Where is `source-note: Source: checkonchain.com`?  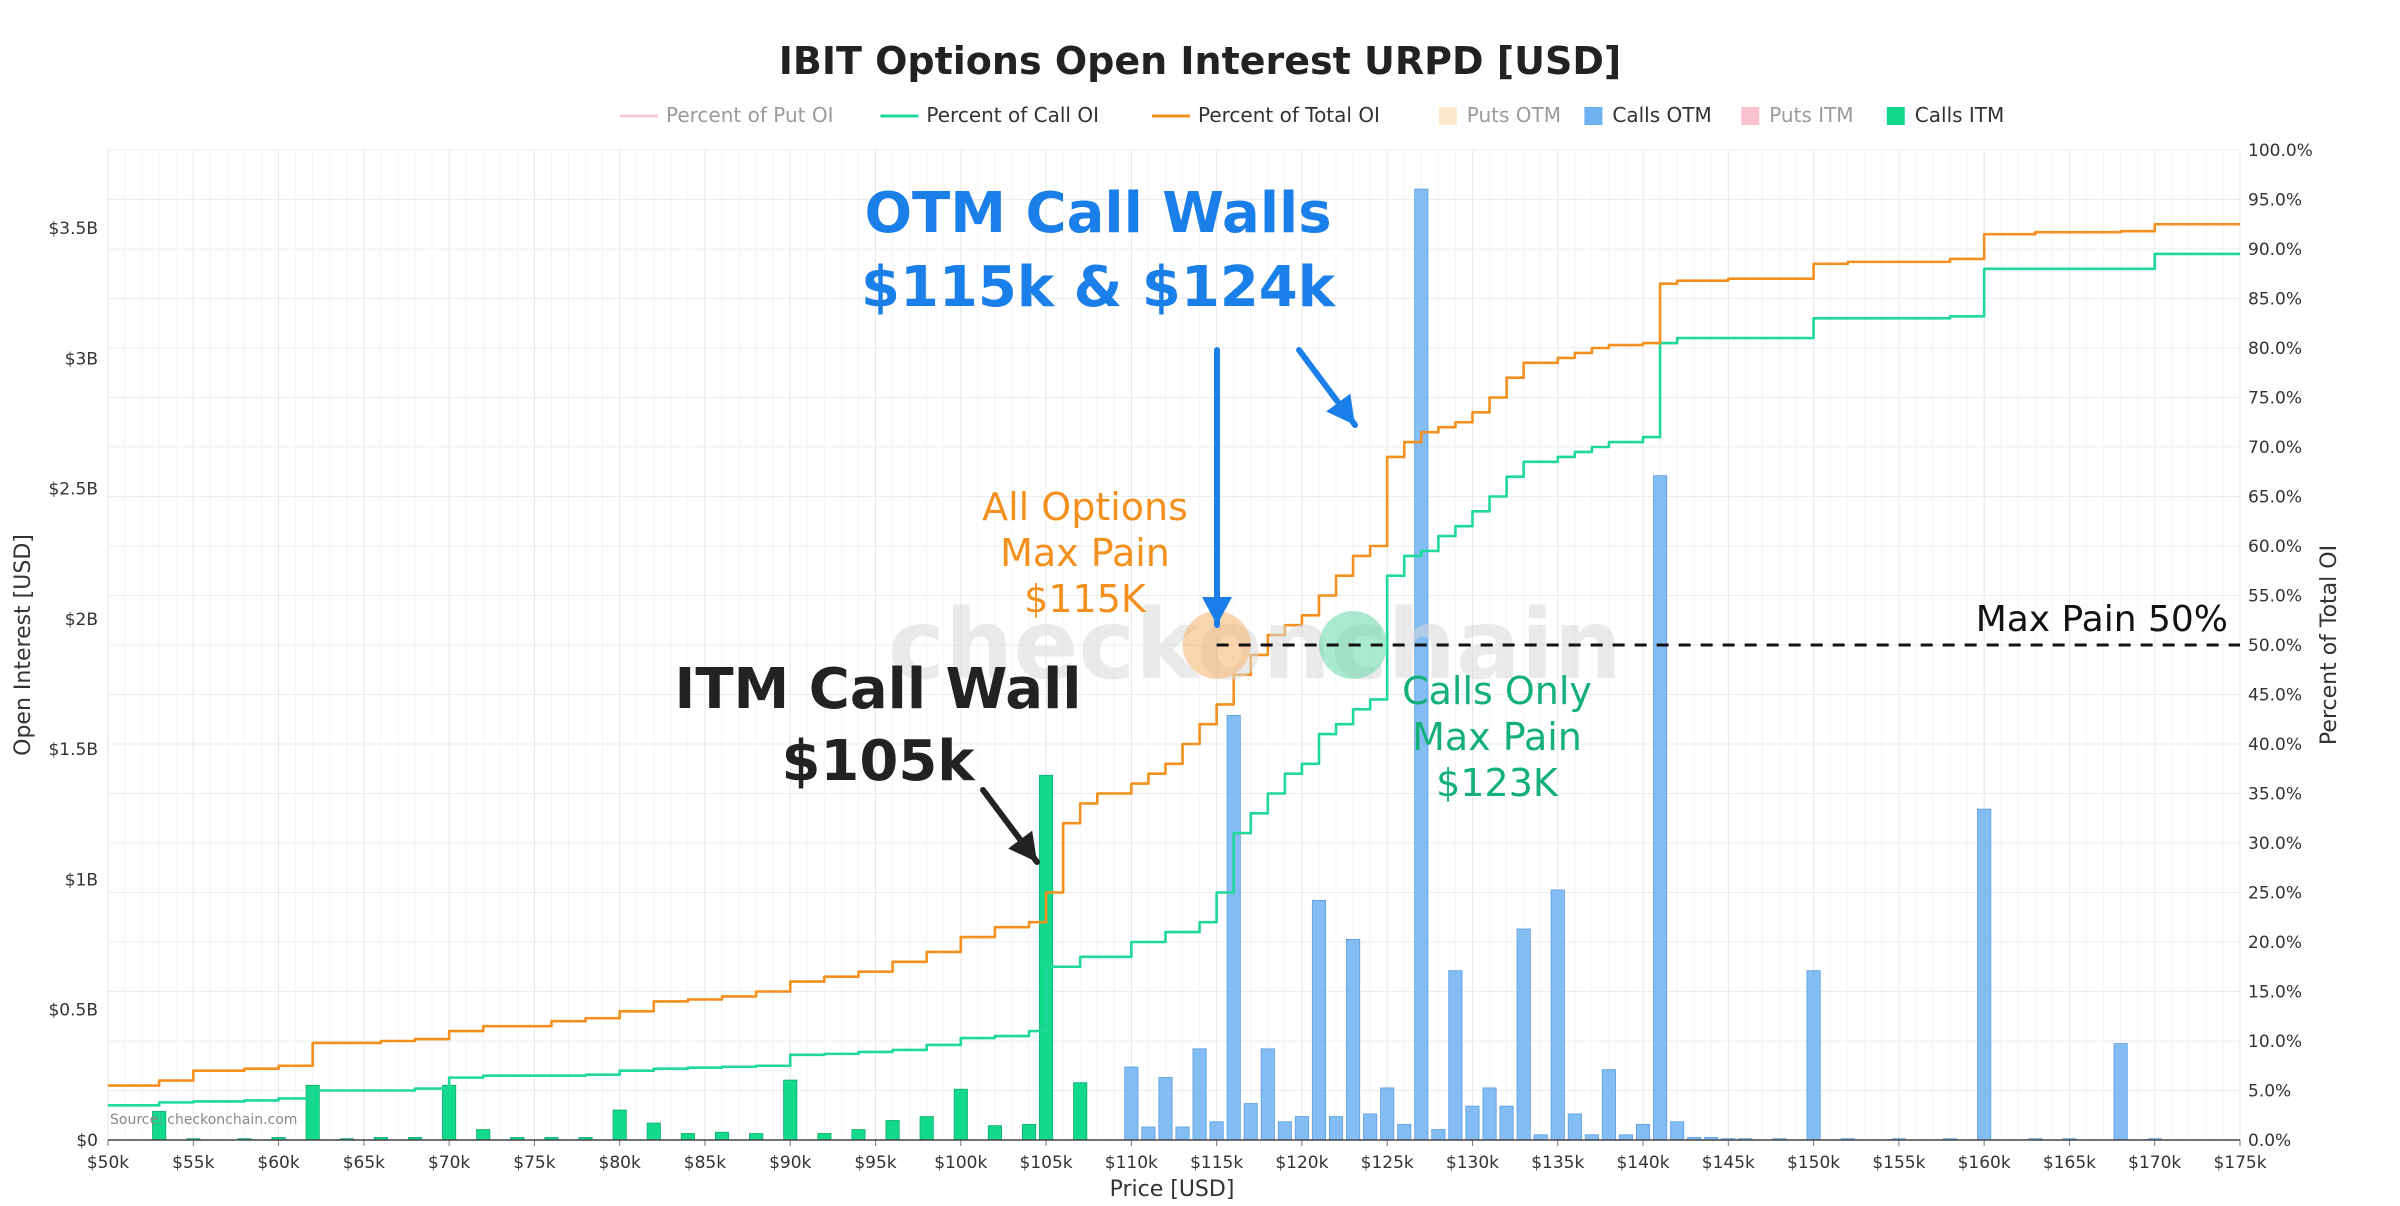
source-note: Source: checkonchain.com is located at coordinates (203, 1120).